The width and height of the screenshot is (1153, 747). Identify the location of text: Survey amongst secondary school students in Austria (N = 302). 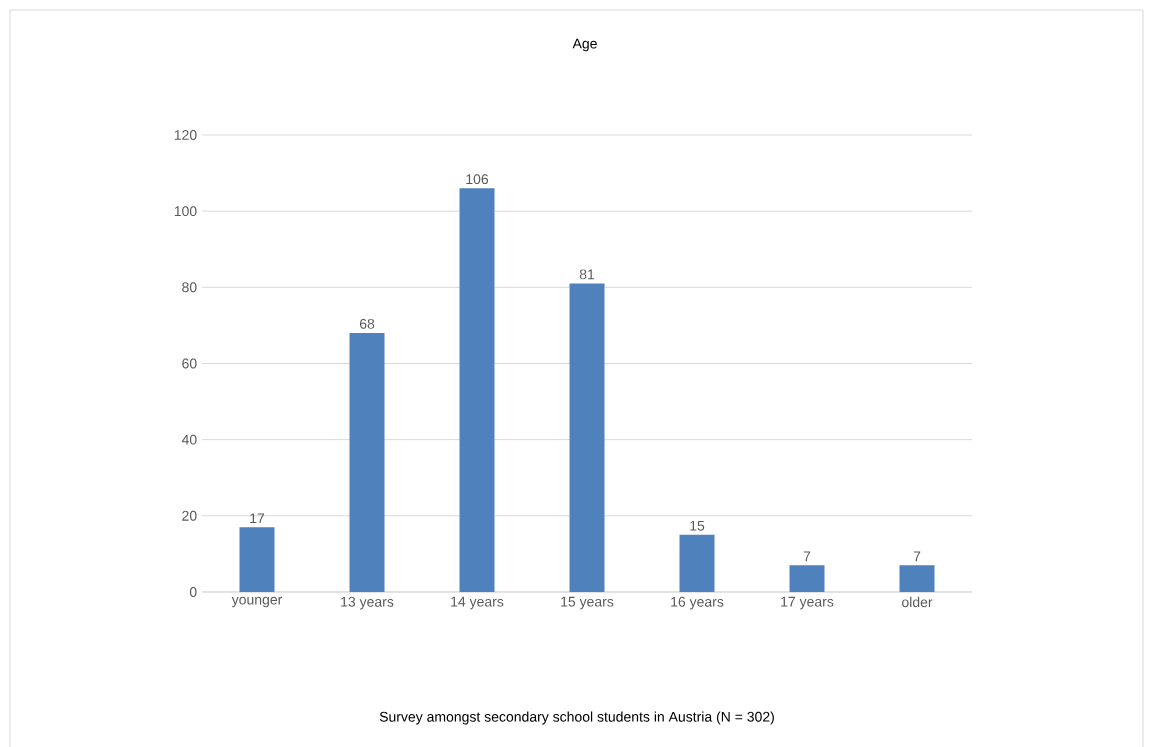
(576, 718).